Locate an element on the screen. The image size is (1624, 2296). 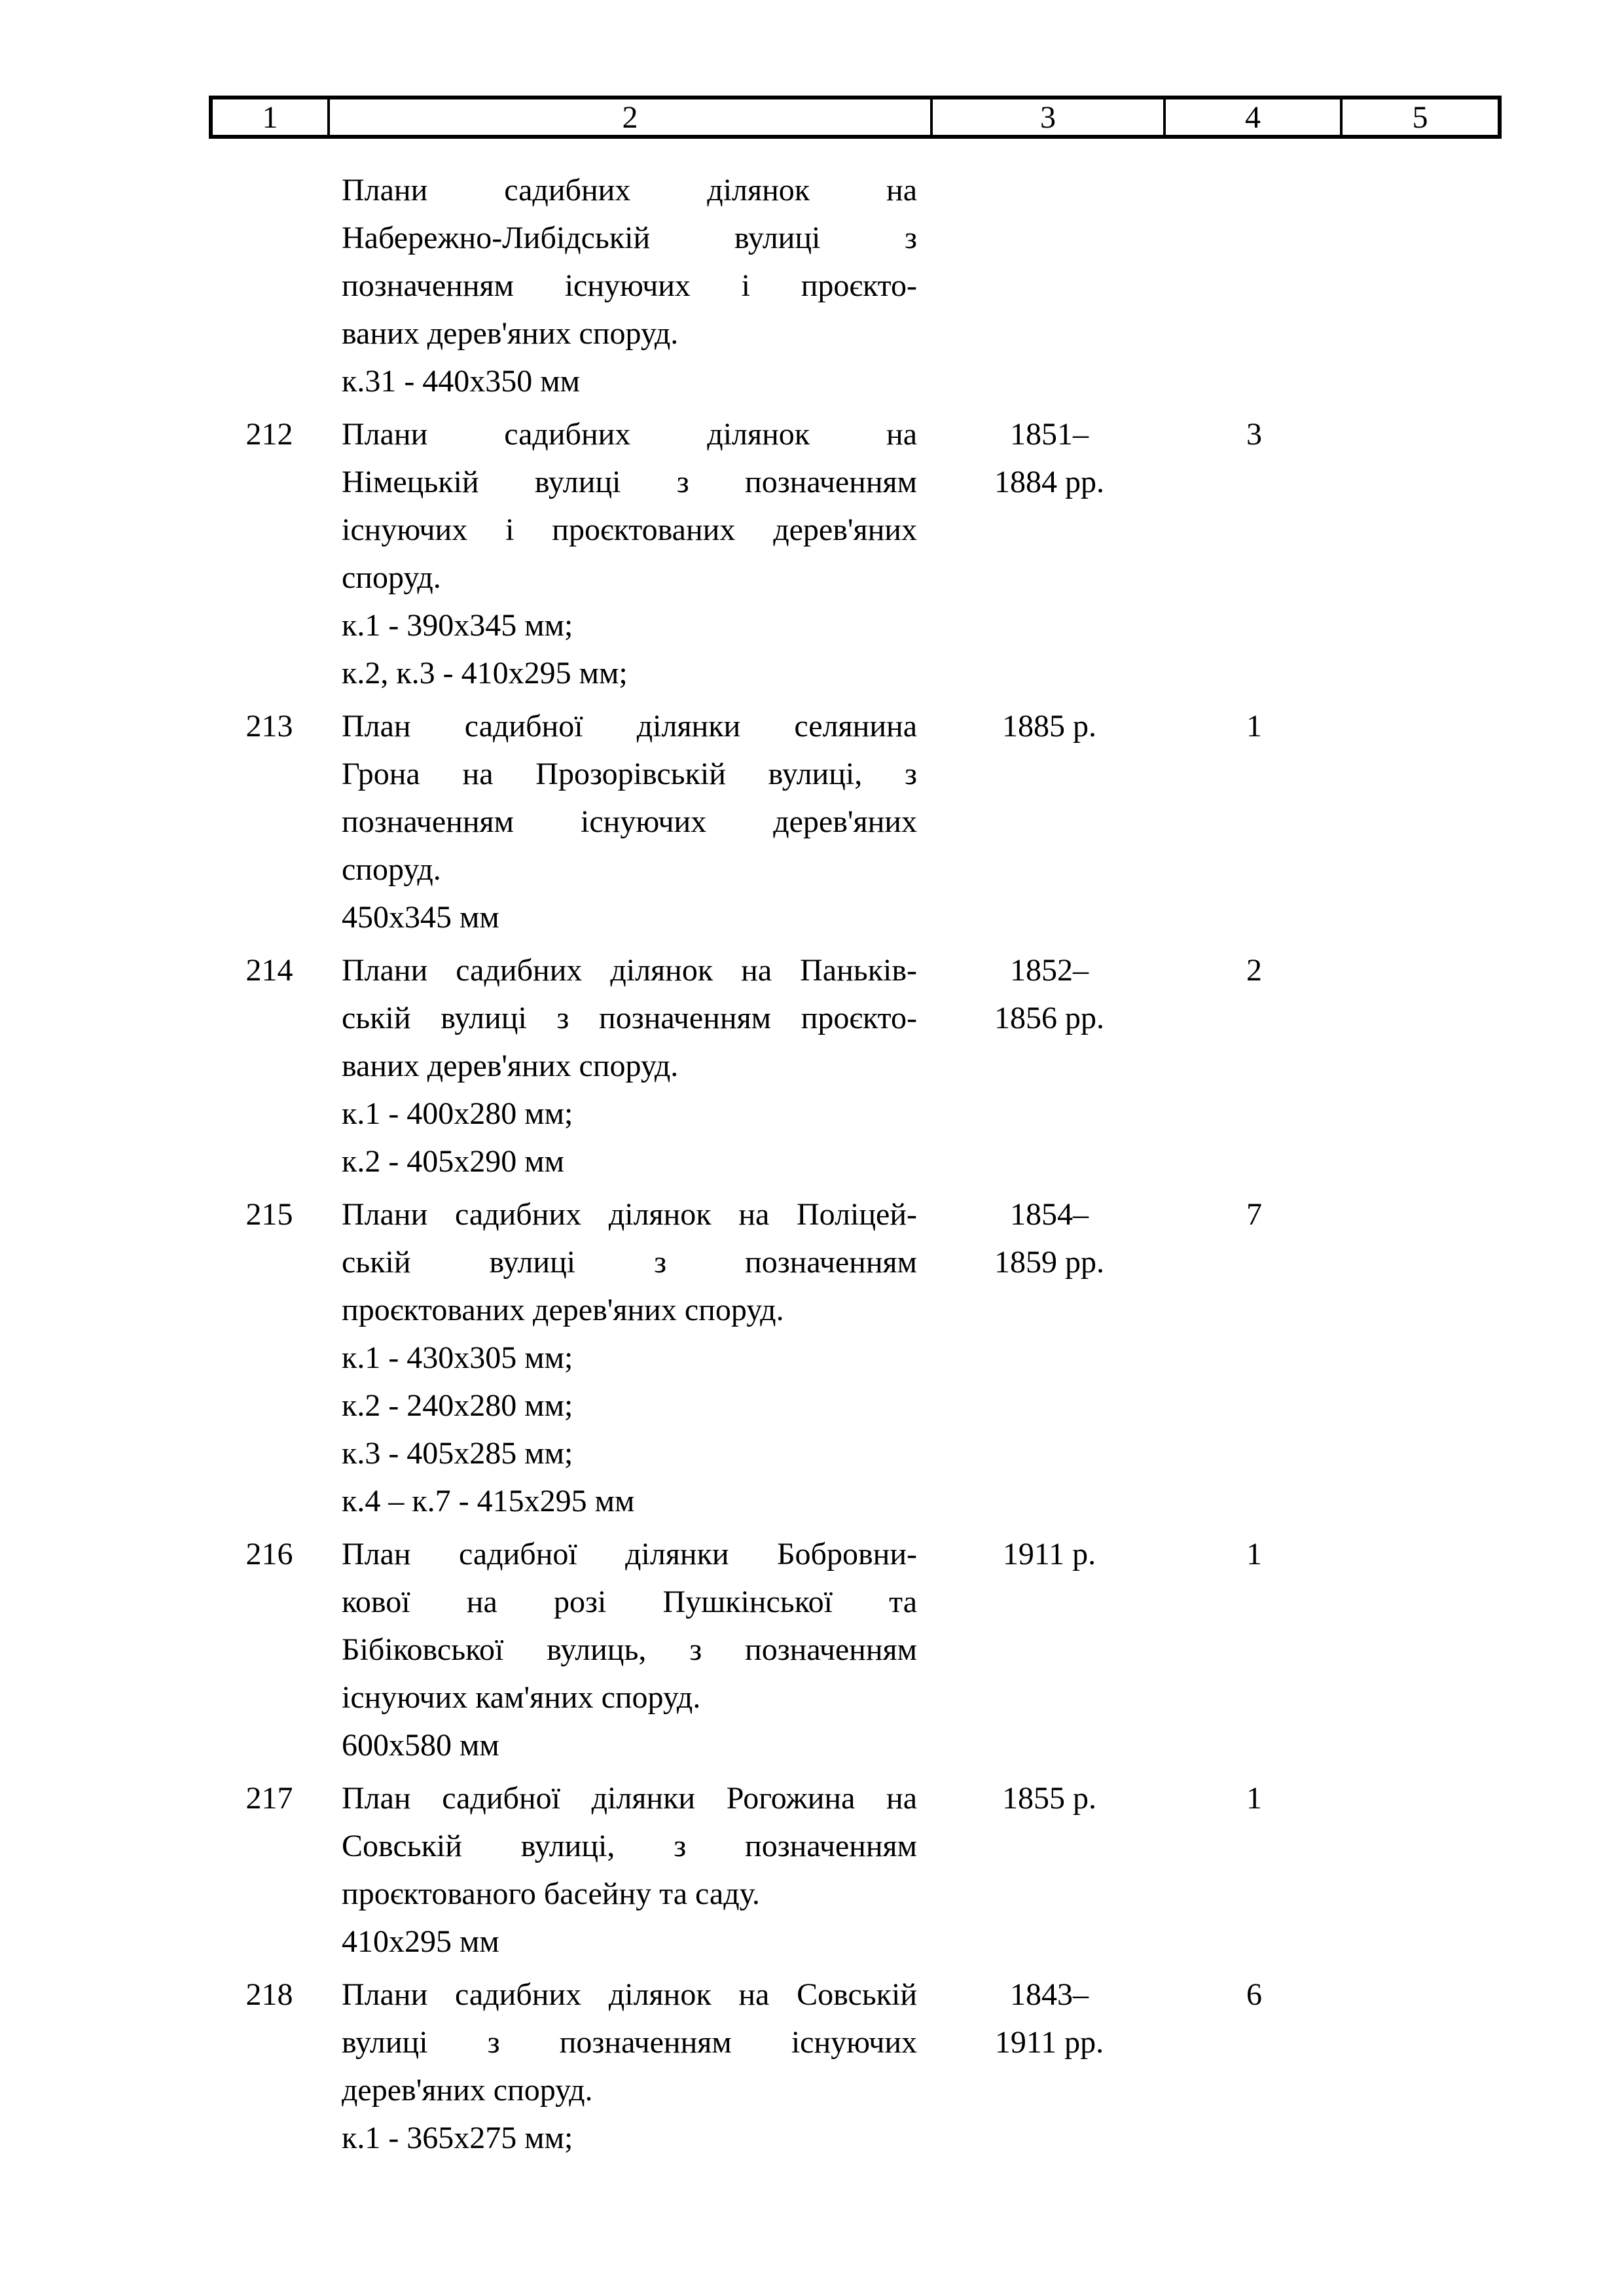
description-line: проєктованих дерев'яних споруд. is located at coordinates (563, 1310).